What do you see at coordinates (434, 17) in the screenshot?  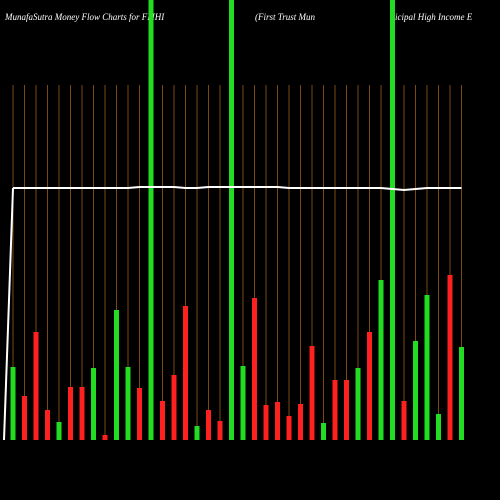 I see `chart-title: icipal High Income E` at bounding box center [434, 17].